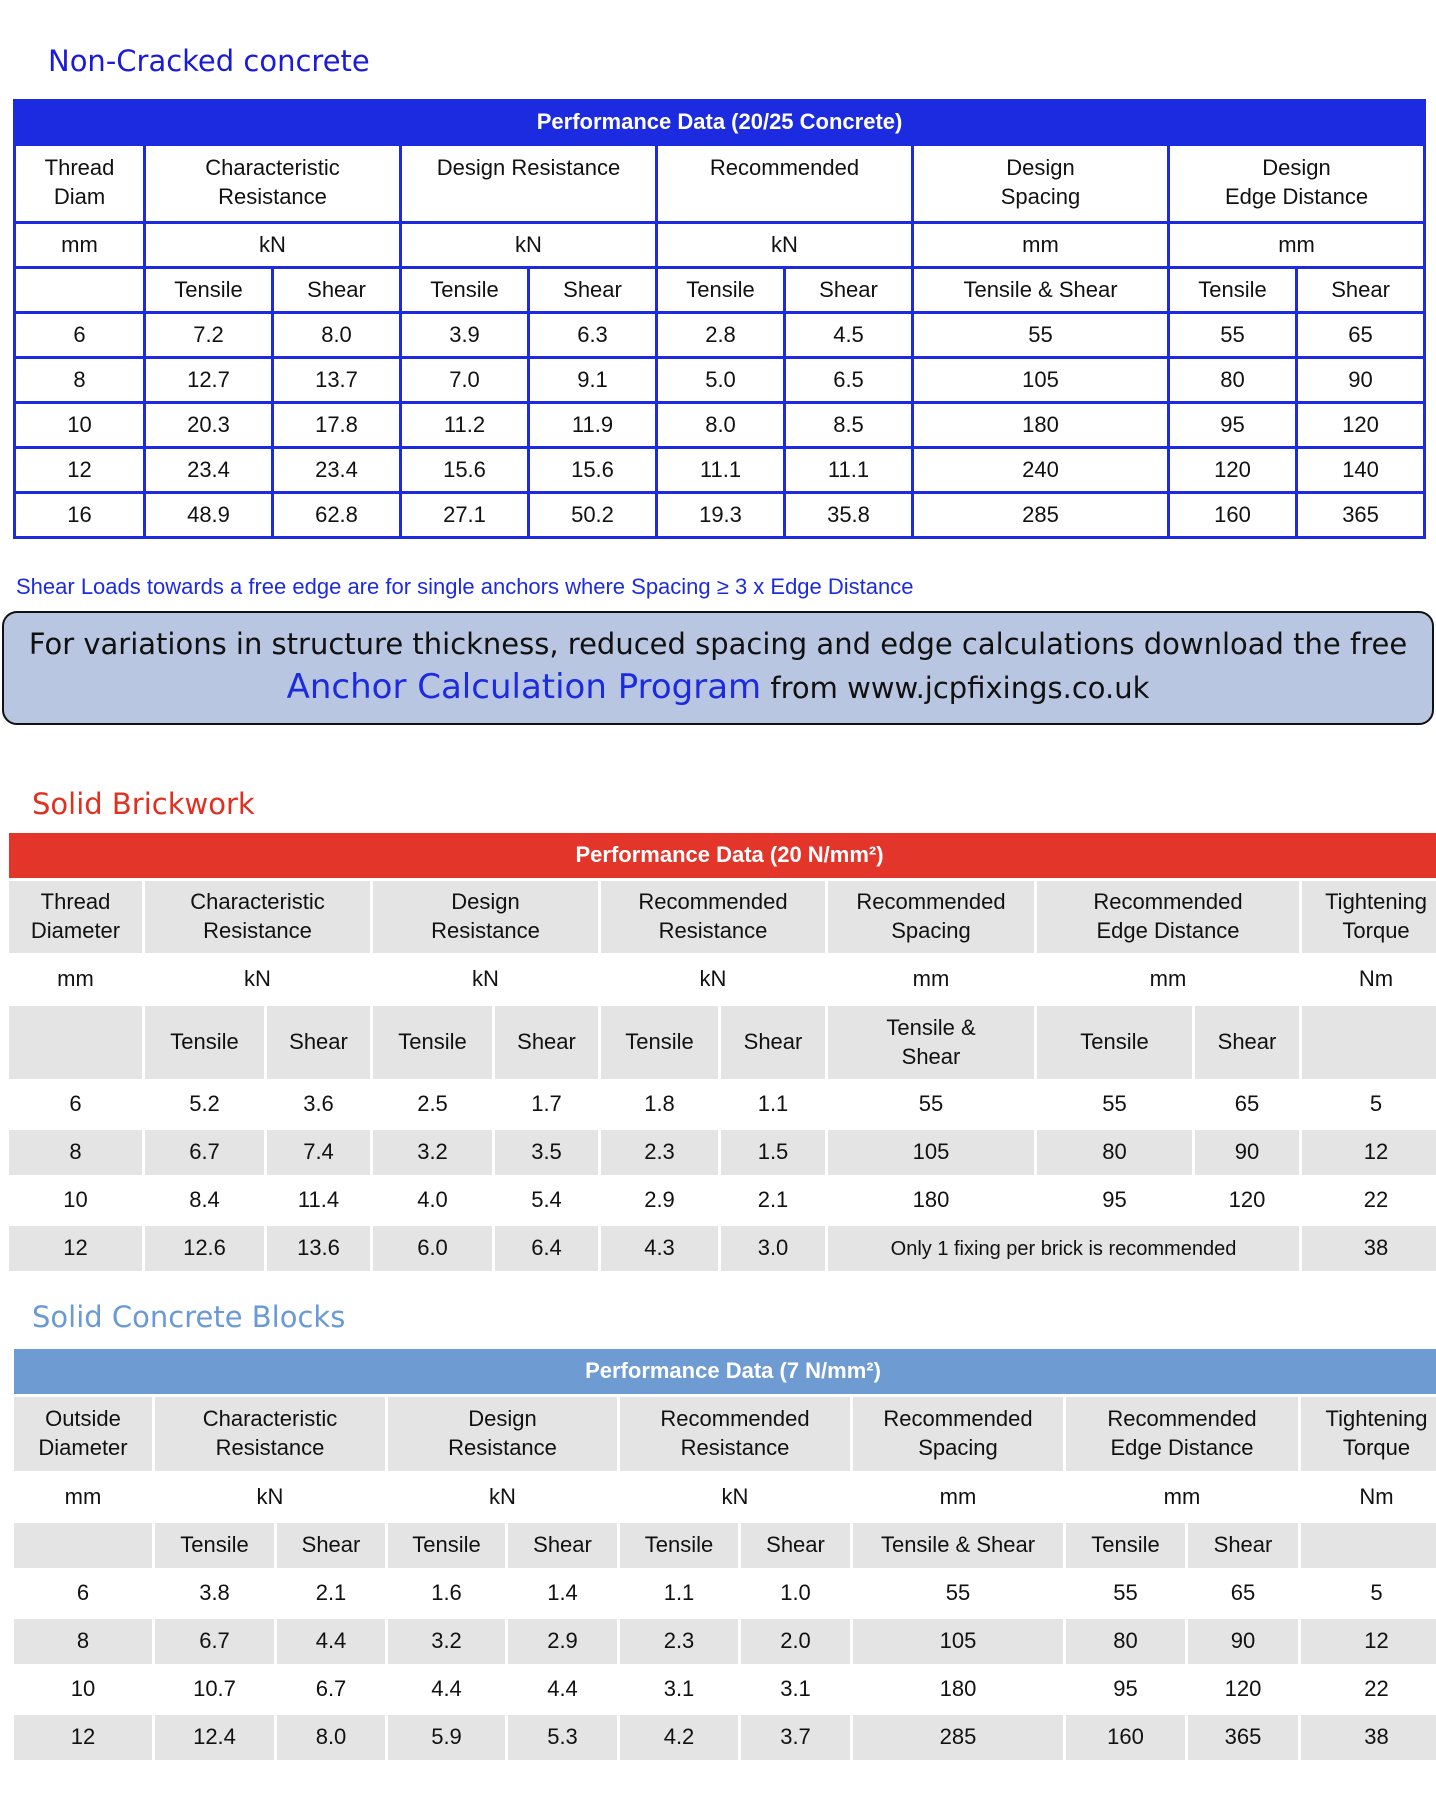 The width and height of the screenshot is (1436, 1798). I want to click on data-cell: 23.4, so click(336, 470).